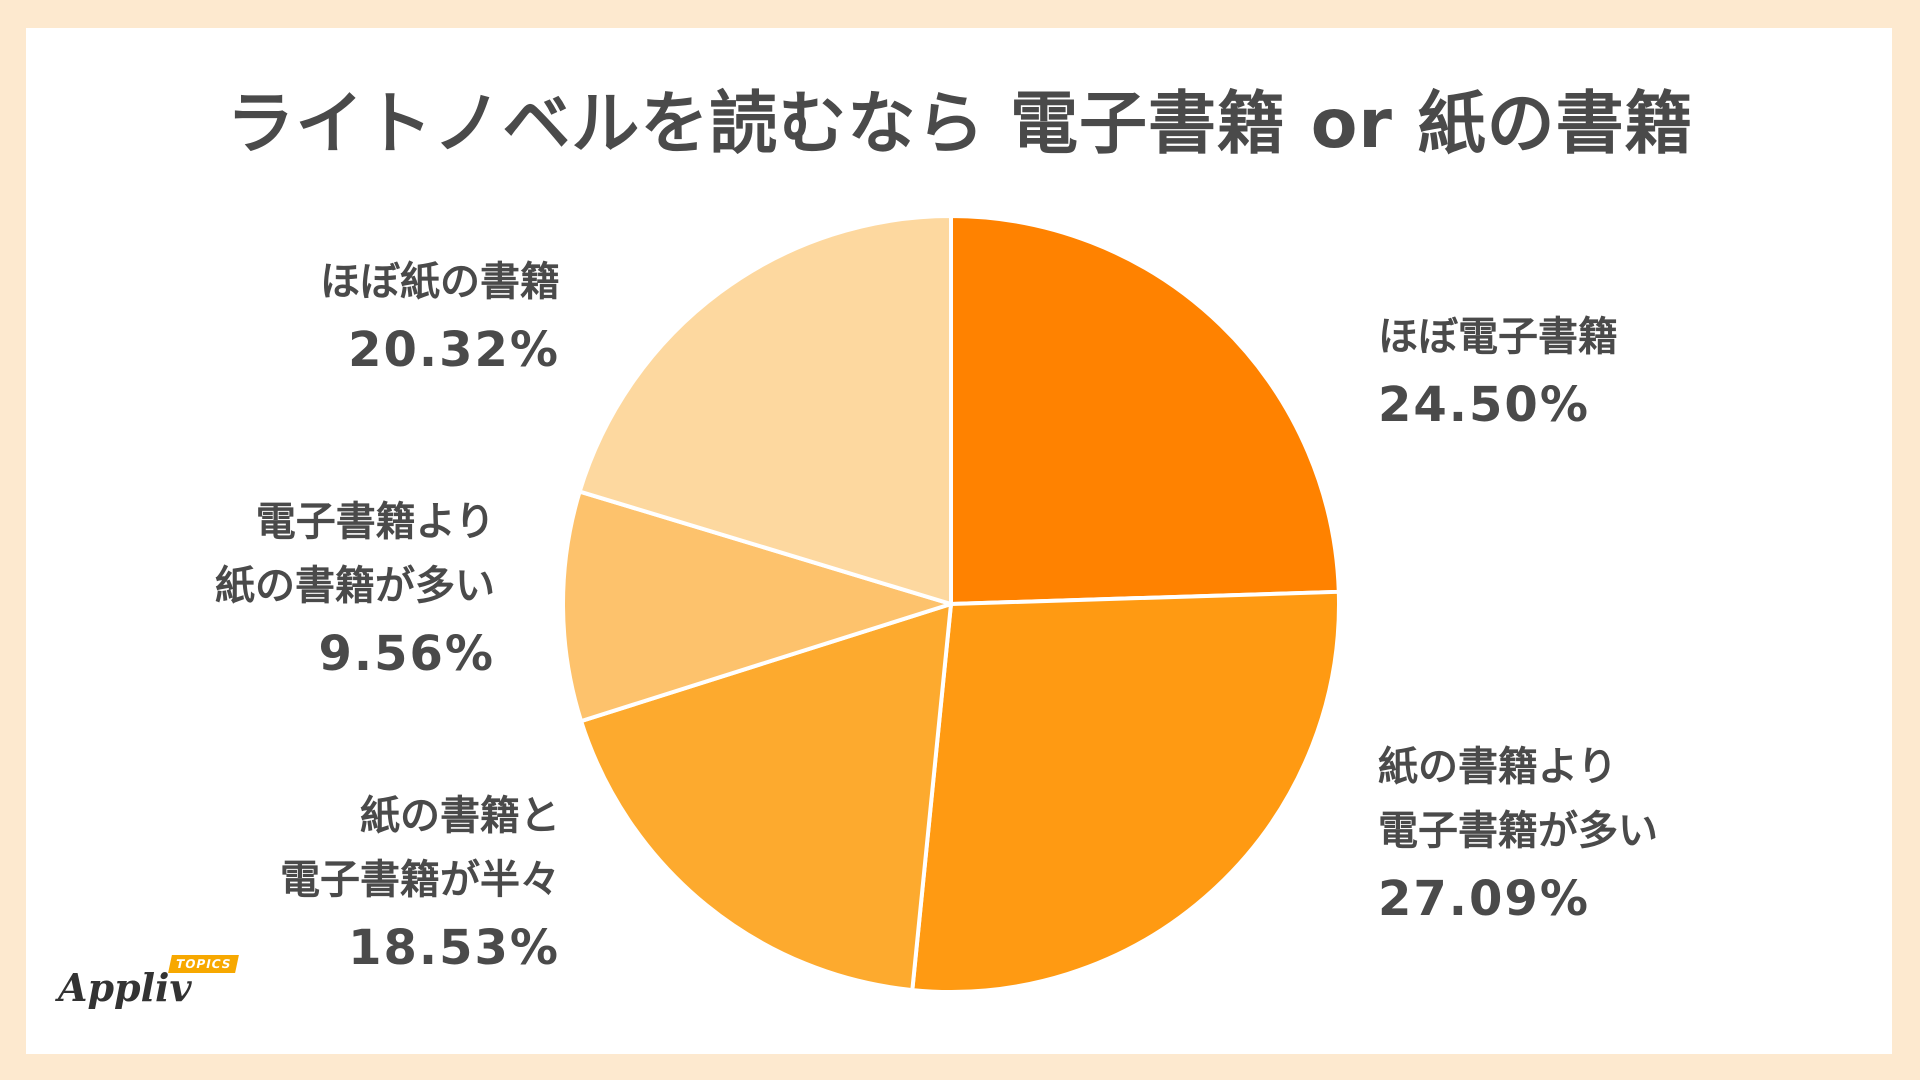 The height and width of the screenshot is (1080, 1920). Describe the element at coordinates (204, 964) in the screenshot. I see `logo-tag: TOPICS` at that location.